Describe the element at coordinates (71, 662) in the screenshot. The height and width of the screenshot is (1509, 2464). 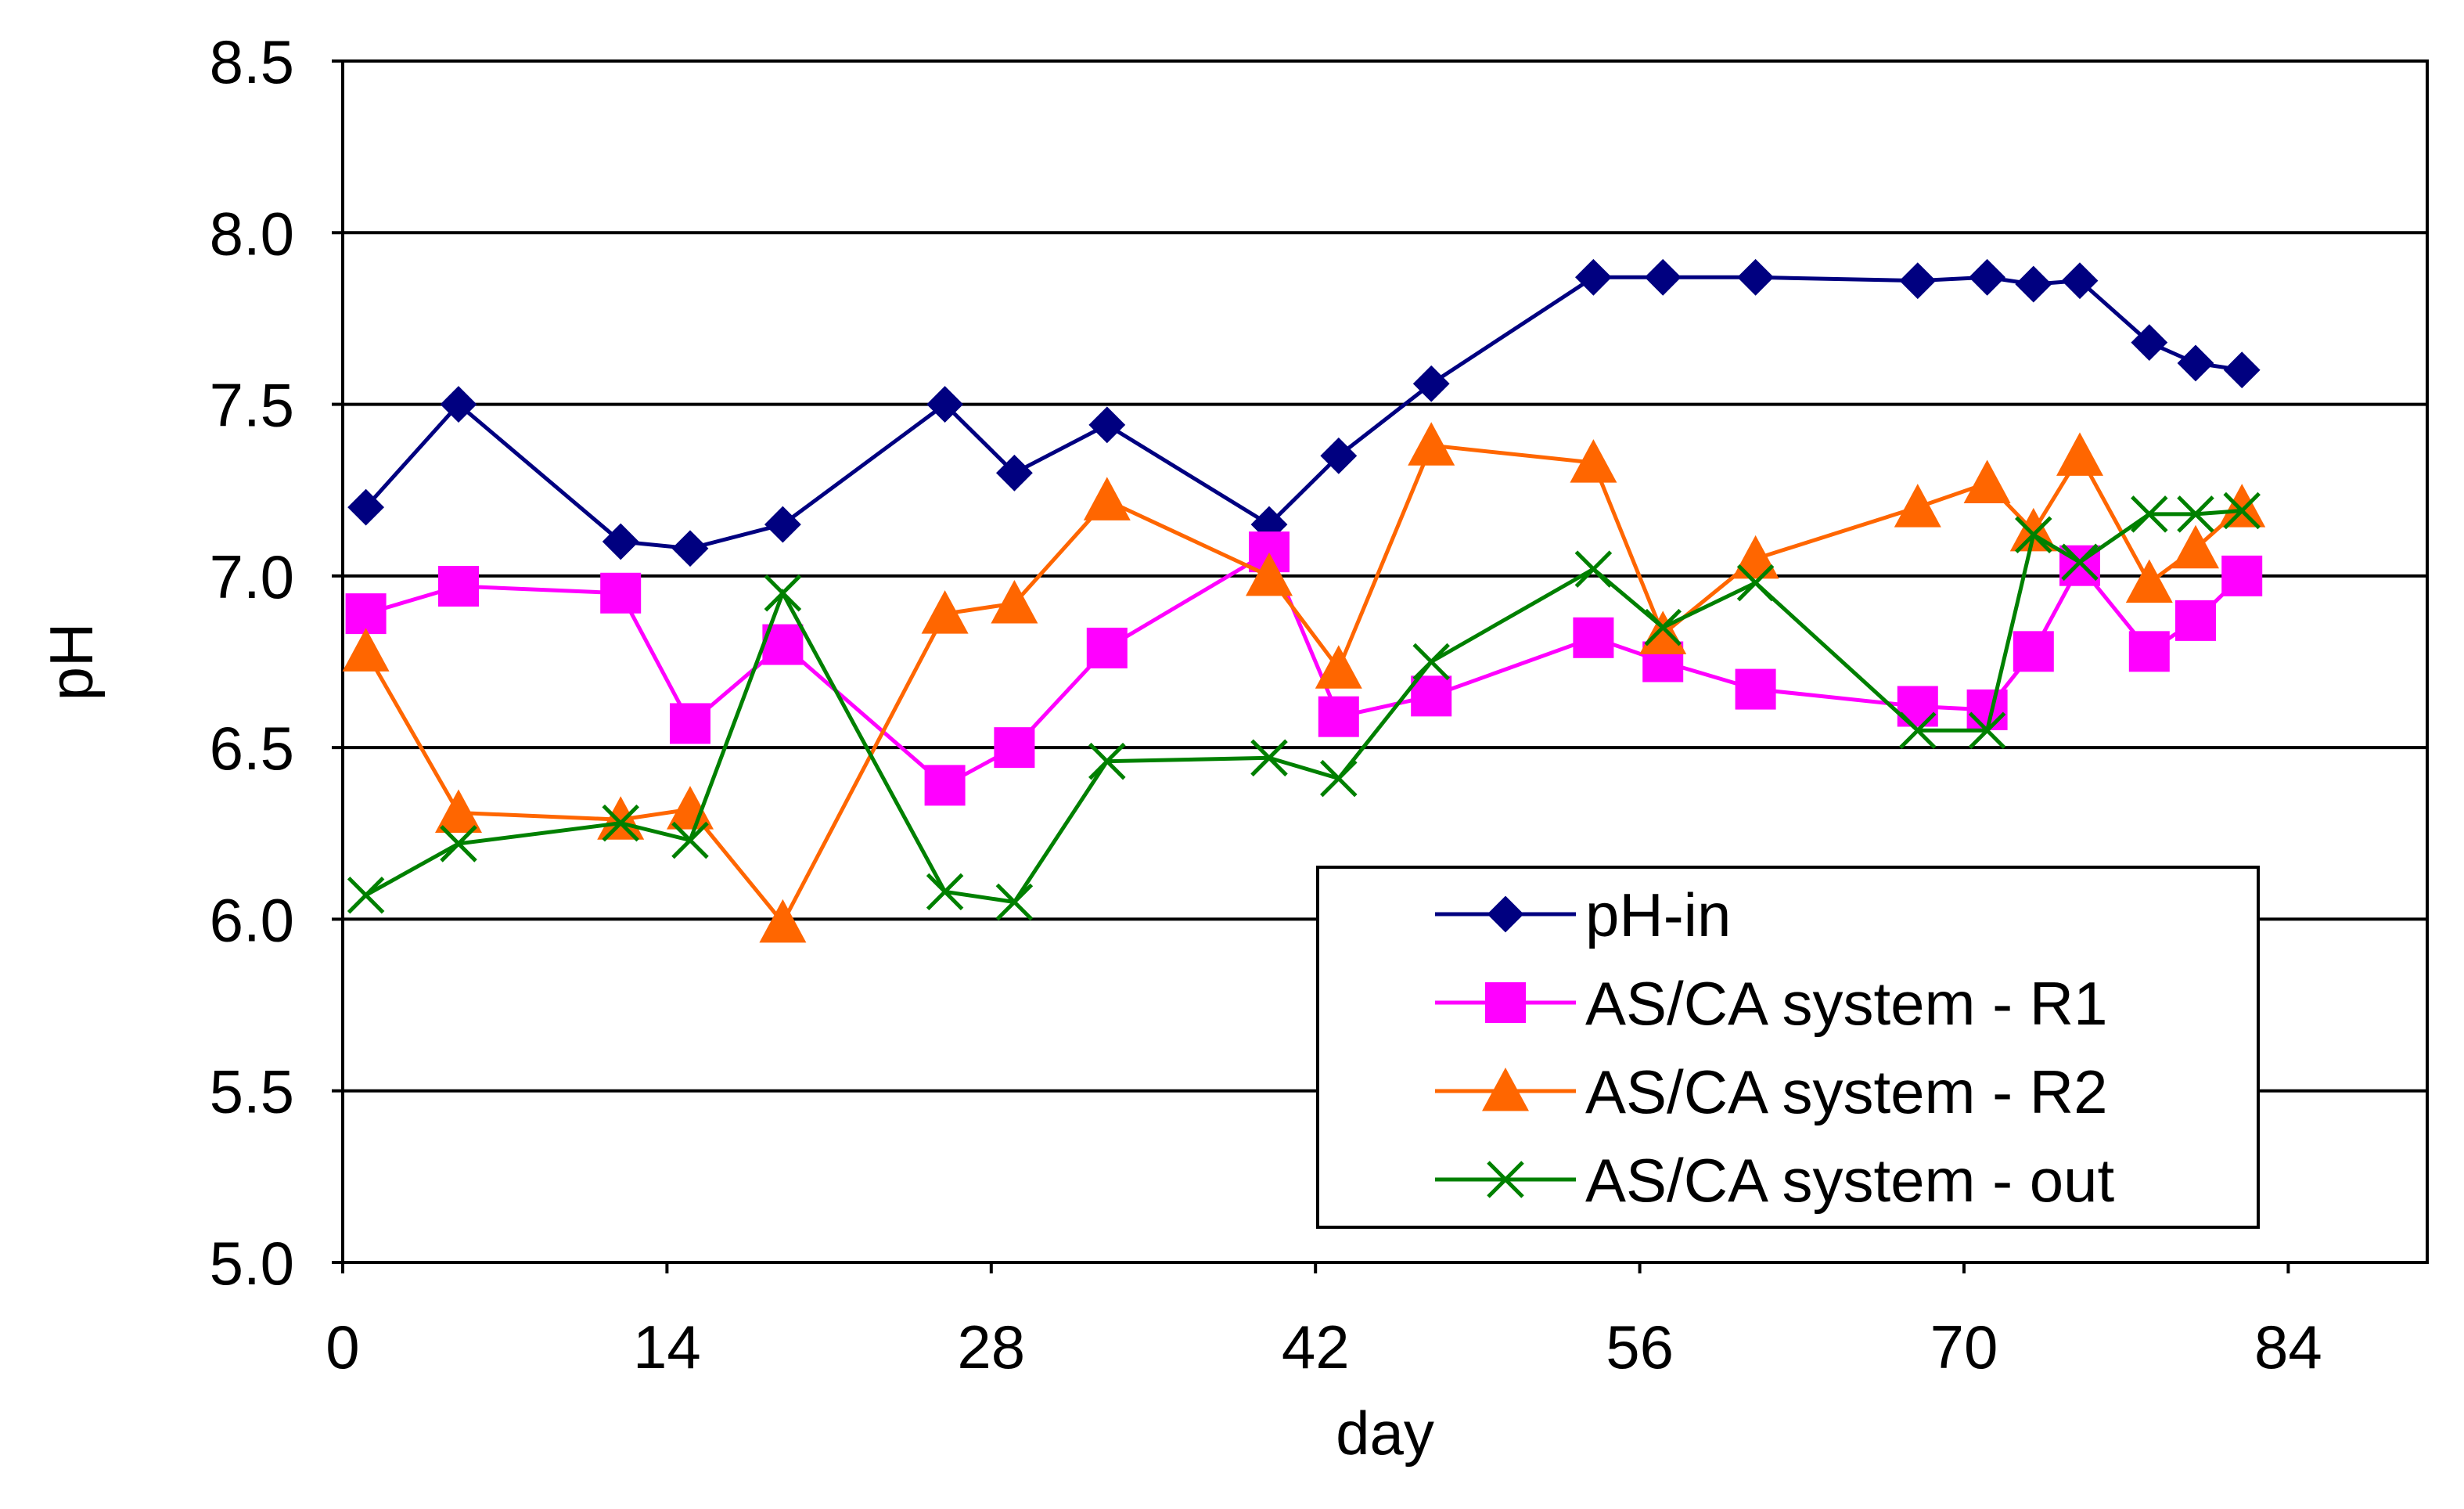
I see `y-axis-title: pH` at that location.